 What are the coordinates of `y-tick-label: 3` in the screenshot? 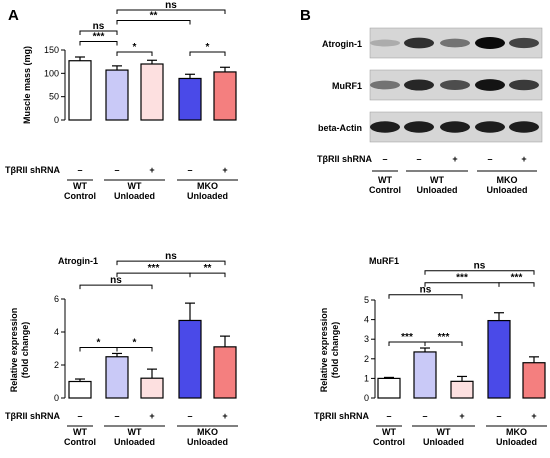 It's located at (366, 339).